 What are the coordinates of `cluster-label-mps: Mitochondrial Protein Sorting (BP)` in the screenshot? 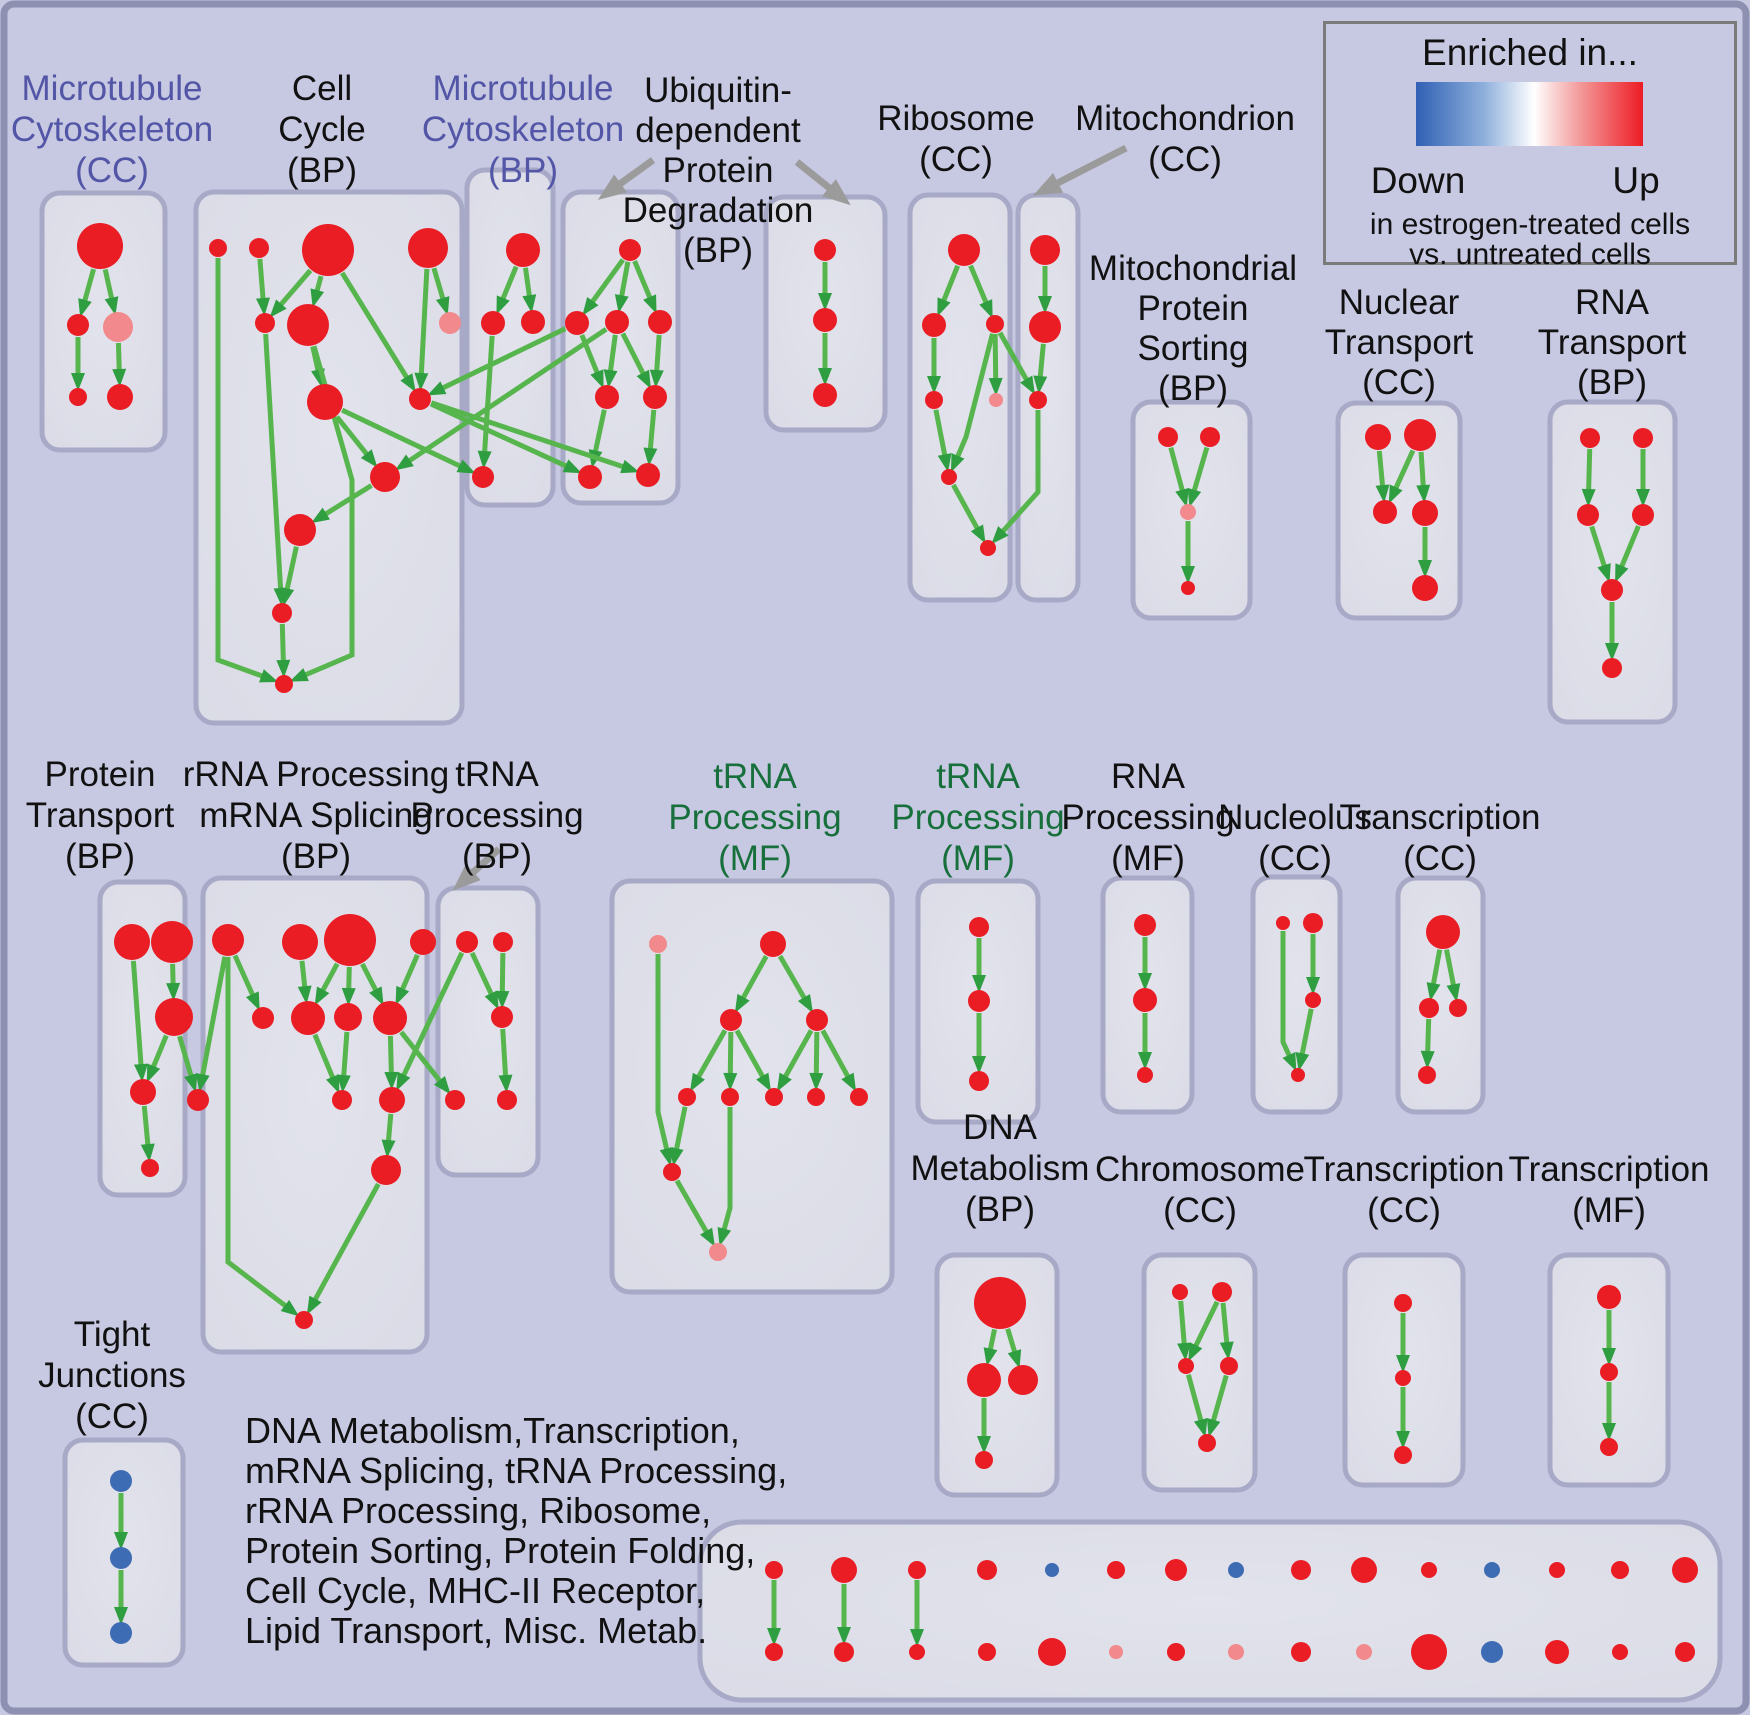 It's located at (1193, 328).